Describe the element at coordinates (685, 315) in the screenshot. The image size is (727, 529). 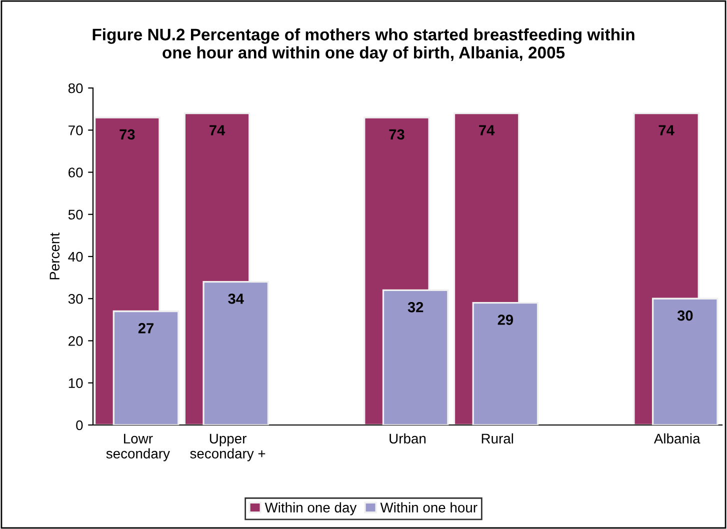
I see `data-label: 30` at that location.